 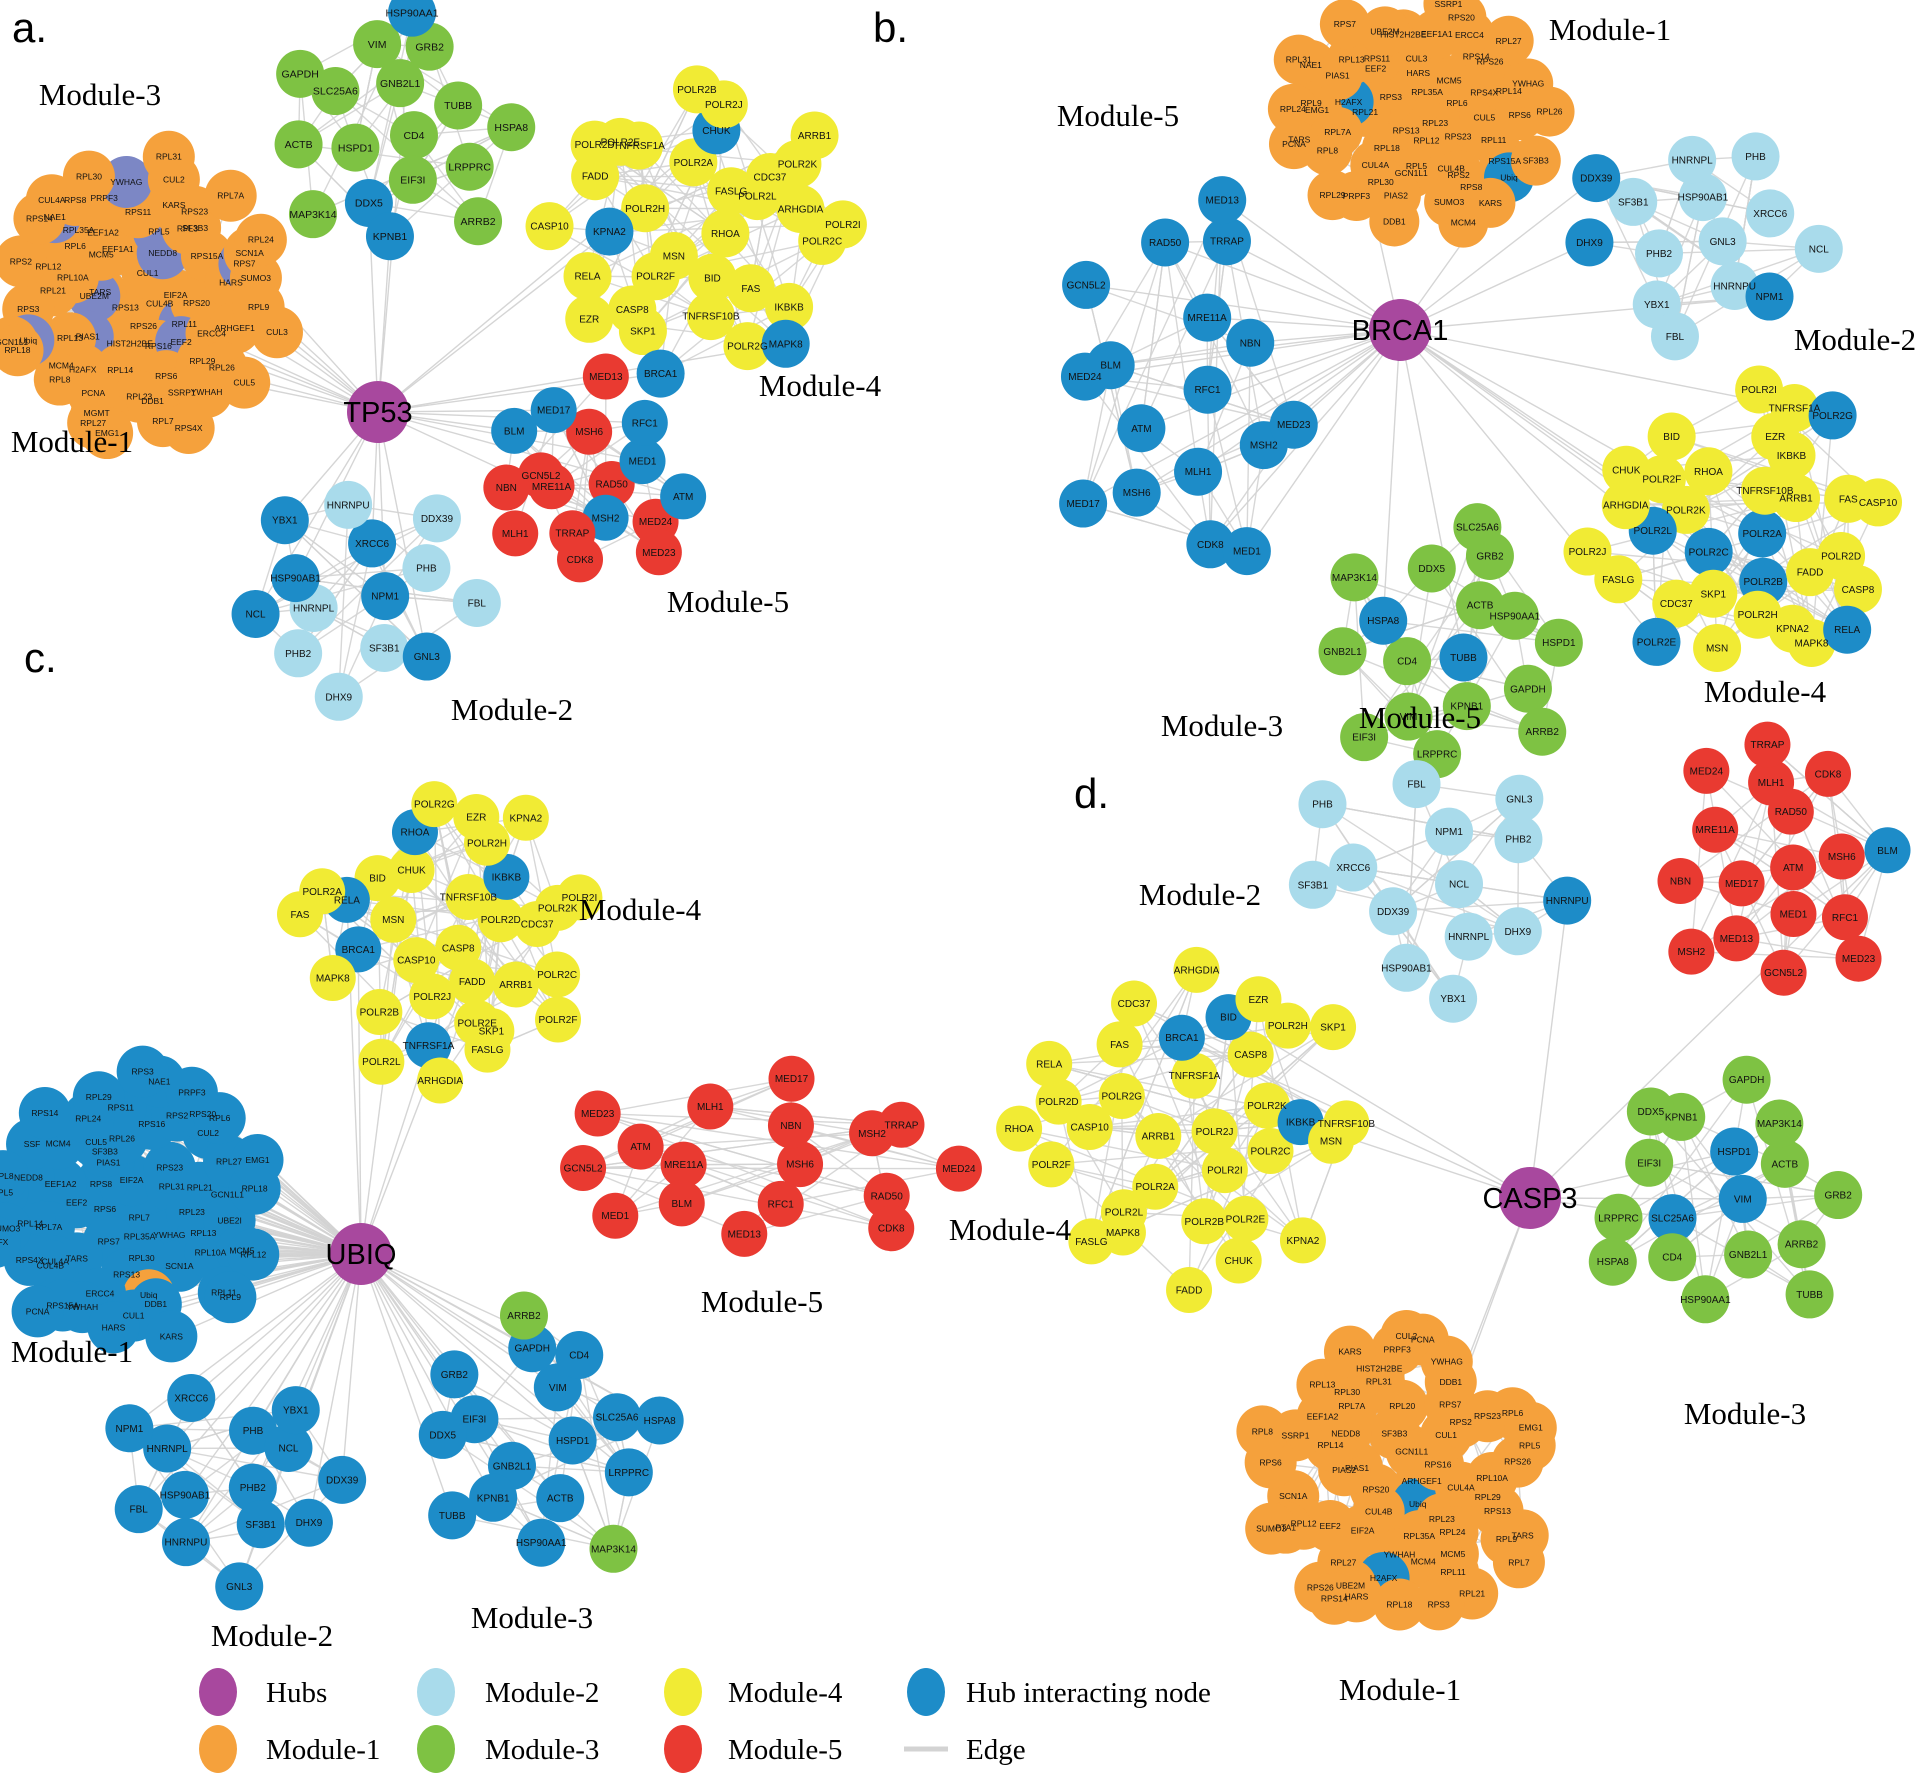 What do you see at coordinates (1333, 195) in the screenshot?
I see `gene-label: RPL29` at bounding box center [1333, 195].